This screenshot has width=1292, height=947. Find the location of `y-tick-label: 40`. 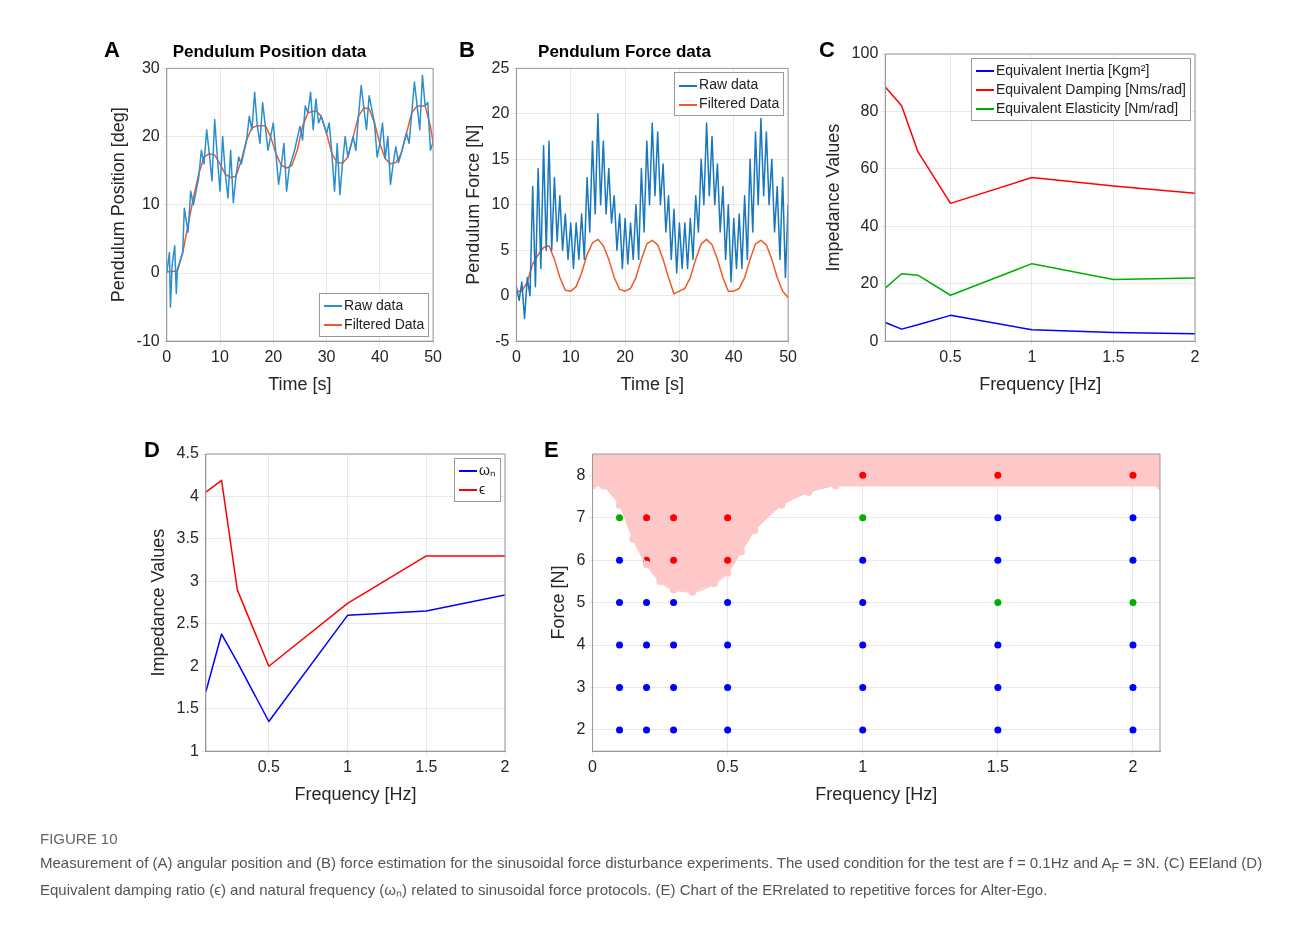

y-tick-label: 40 is located at coordinates (869, 225).